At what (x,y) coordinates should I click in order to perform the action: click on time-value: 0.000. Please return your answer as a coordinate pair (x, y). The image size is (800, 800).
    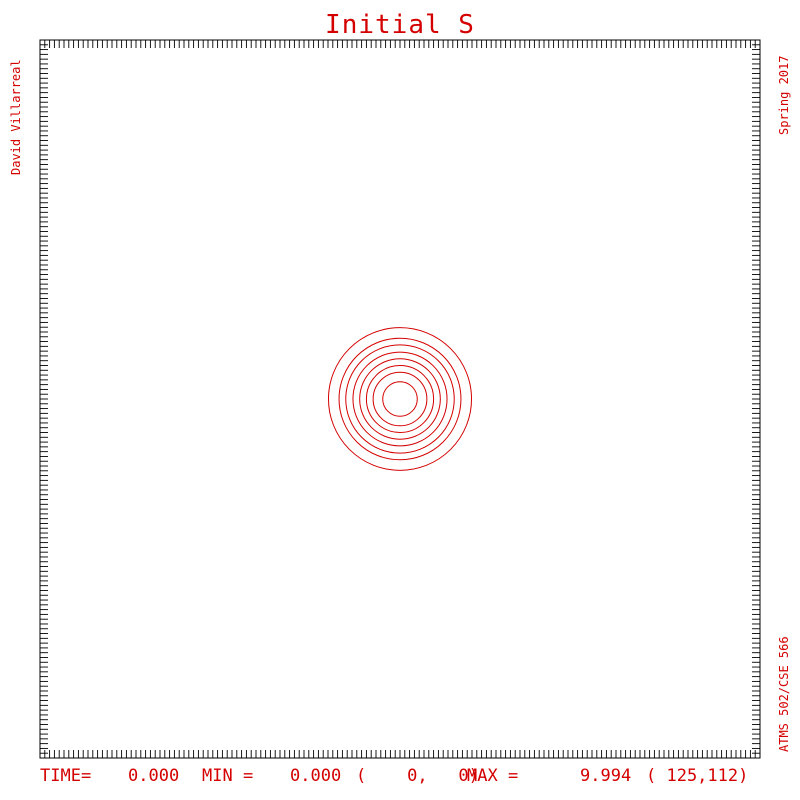
    Looking at the image, I should click on (153, 776).